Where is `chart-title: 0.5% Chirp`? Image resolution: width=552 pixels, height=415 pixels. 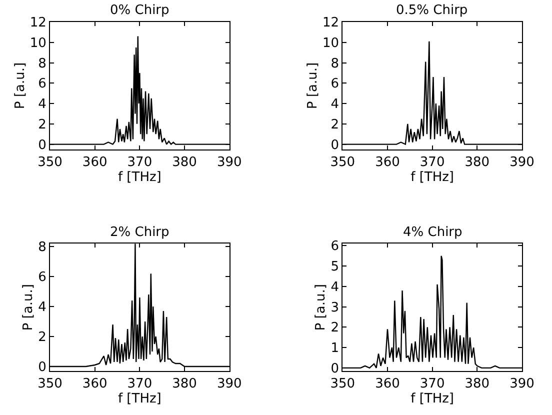 chart-title: 0.5% Chirp is located at coordinates (432, 10).